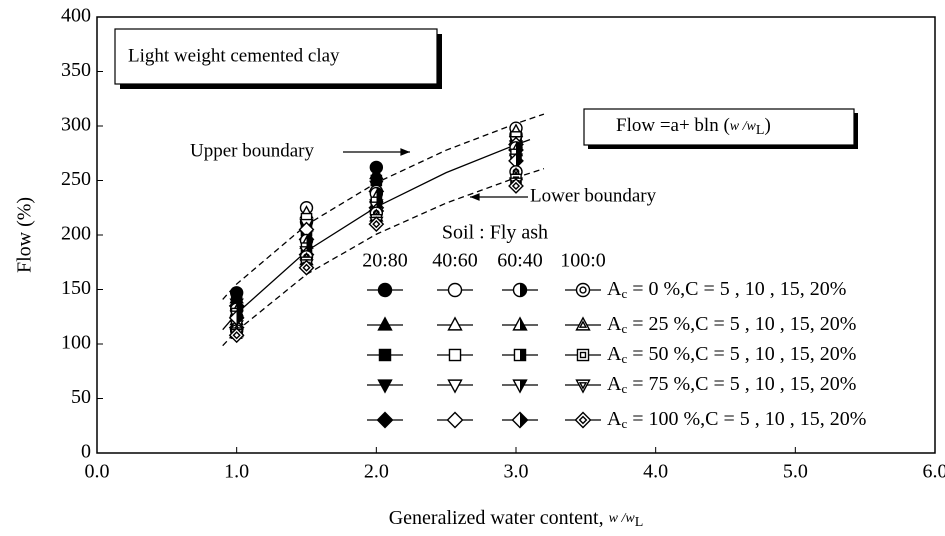 The image size is (945, 536). I want to click on x-tick-label: 0.0, so click(97, 472).